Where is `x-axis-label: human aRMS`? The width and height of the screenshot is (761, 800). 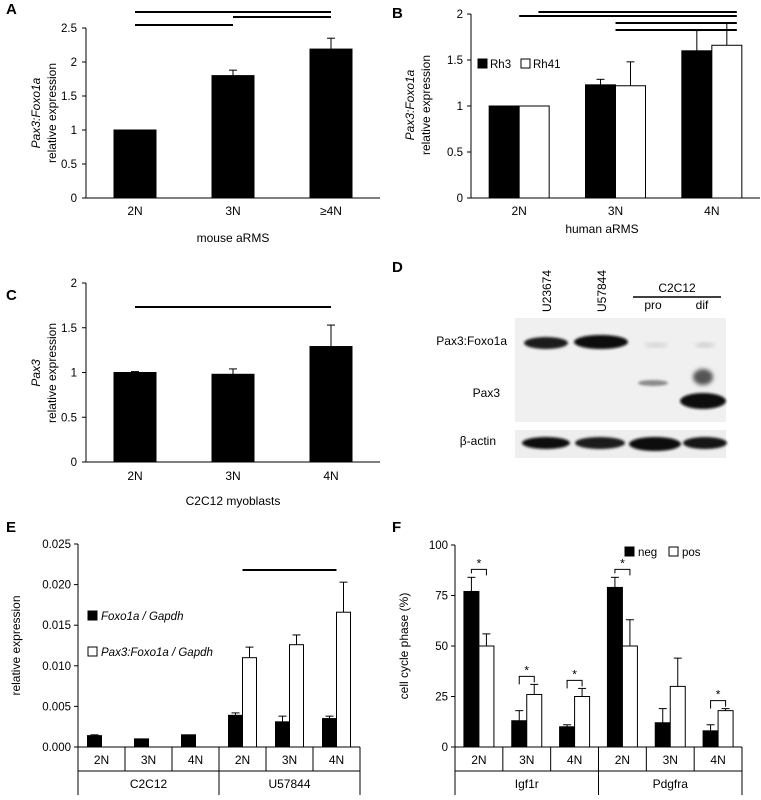 x-axis-label: human aRMS is located at coordinates (601, 229).